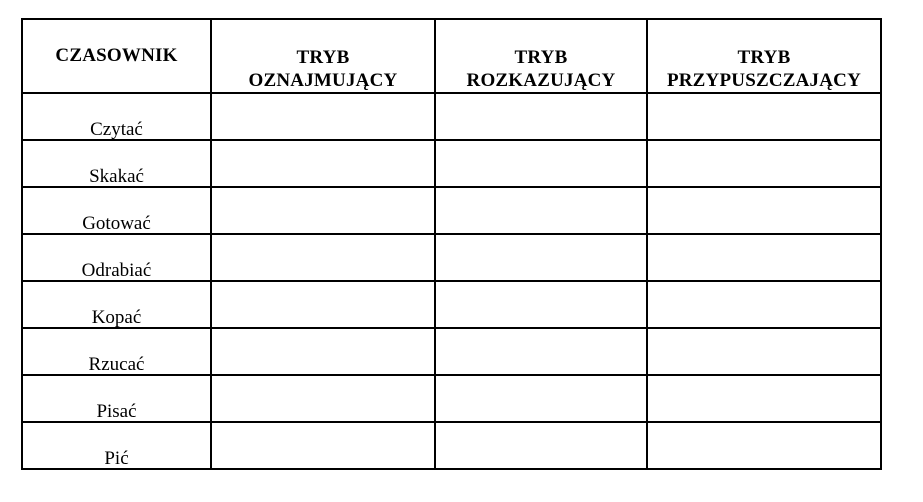 This screenshot has height=502, width=923. What do you see at coordinates (764, 80) in the screenshot?
I see `column-header-mode-conditional-line-2: PRZYPUSZCZAJĄCY` at bounding box center [764, 80].